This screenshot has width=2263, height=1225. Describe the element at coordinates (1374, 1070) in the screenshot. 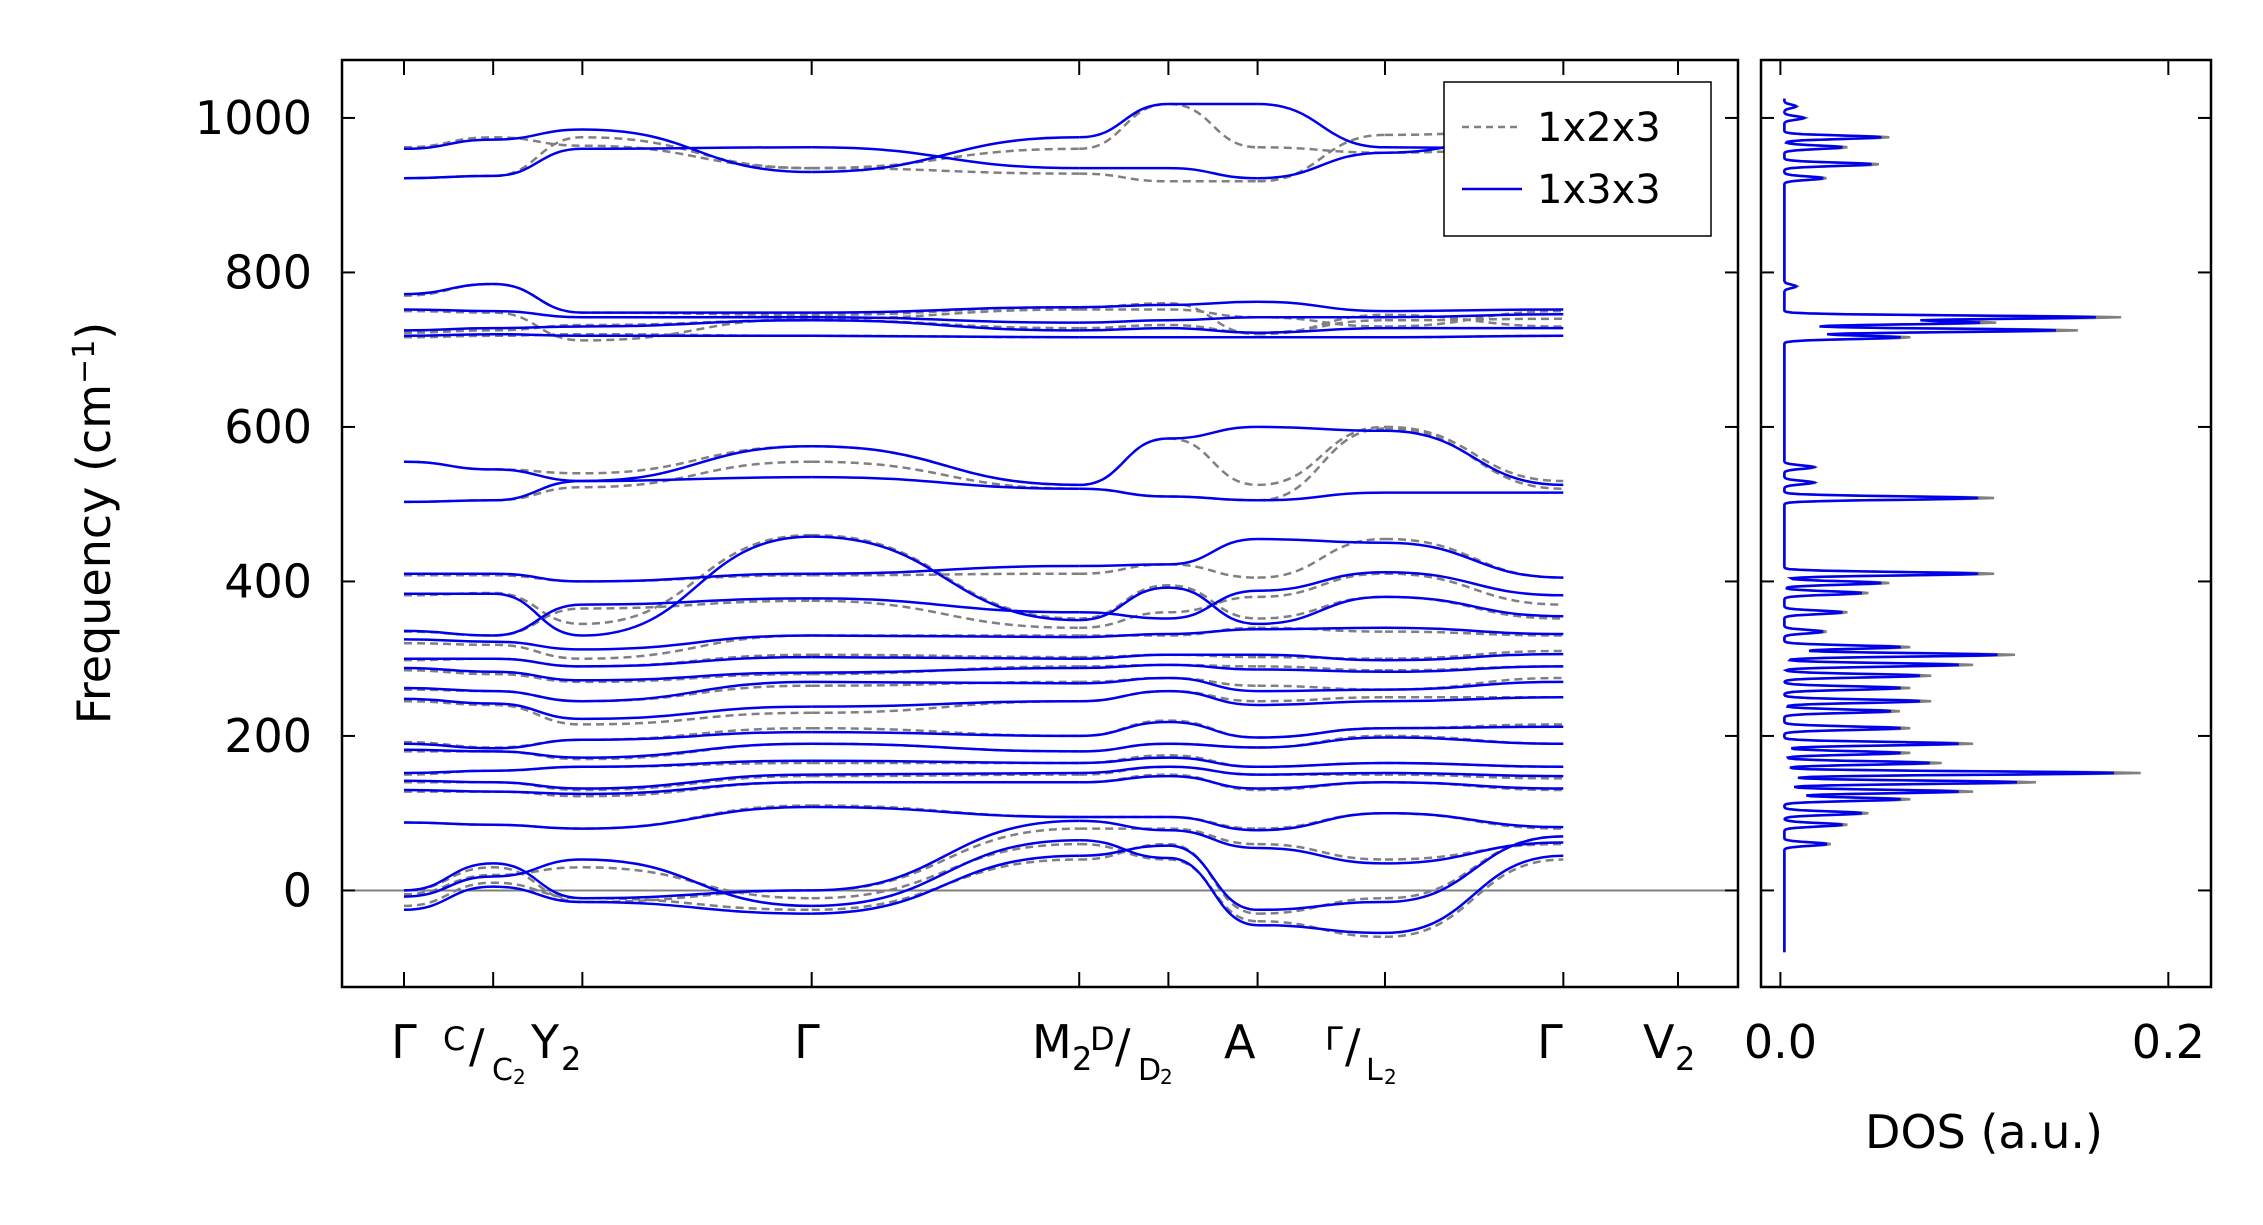

I see `x-label-gl-sub: L` at that location.